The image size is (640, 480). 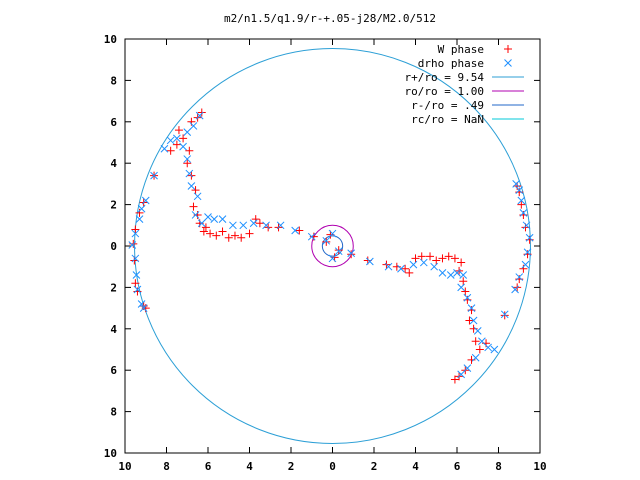 What do you see at coordinates (113, 80) in the screenshot?
I see `y-tick-label: 8` at bounding box center [113, 80].